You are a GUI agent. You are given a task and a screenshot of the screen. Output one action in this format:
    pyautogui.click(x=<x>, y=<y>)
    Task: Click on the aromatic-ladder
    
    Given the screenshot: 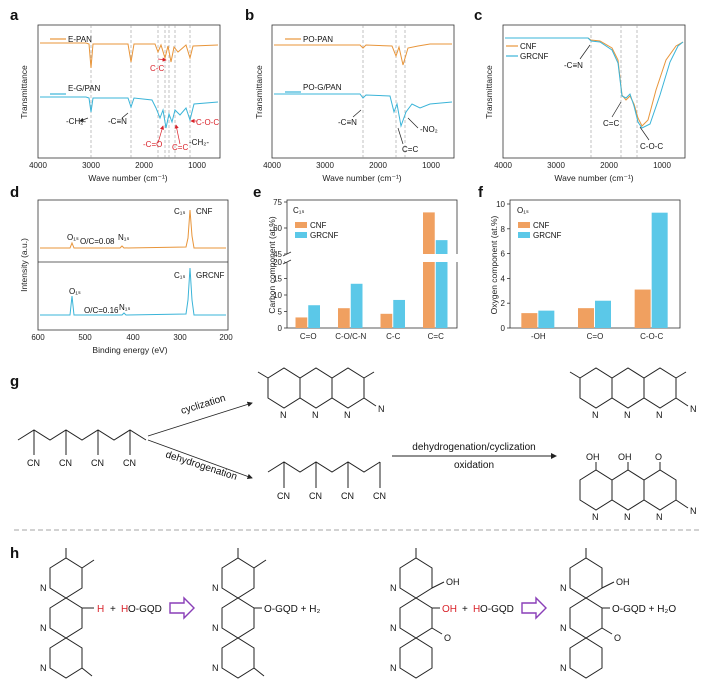 What is the action you would take?
    pyautogui.click(x=629, y=388)
    